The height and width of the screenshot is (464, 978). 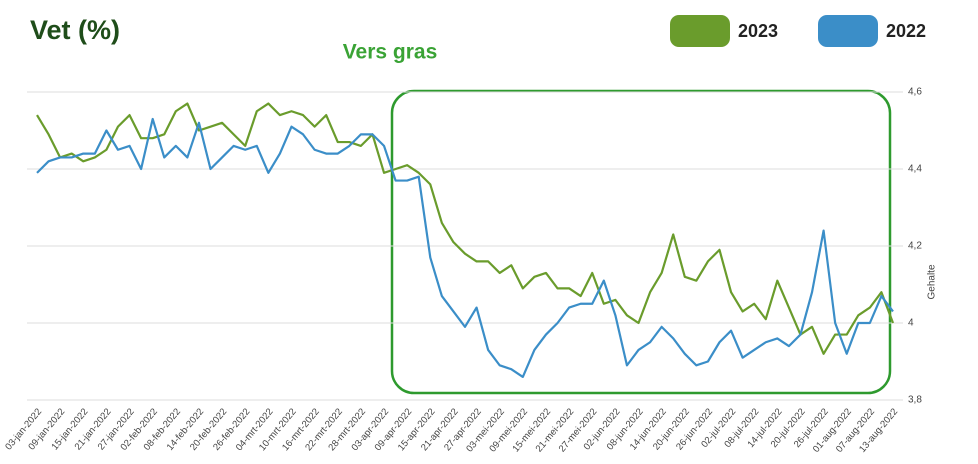 What do you see at coordinates (758, 31) in the screenshot?
I see `legend-label: 2023` at bounding box center [758, 31].